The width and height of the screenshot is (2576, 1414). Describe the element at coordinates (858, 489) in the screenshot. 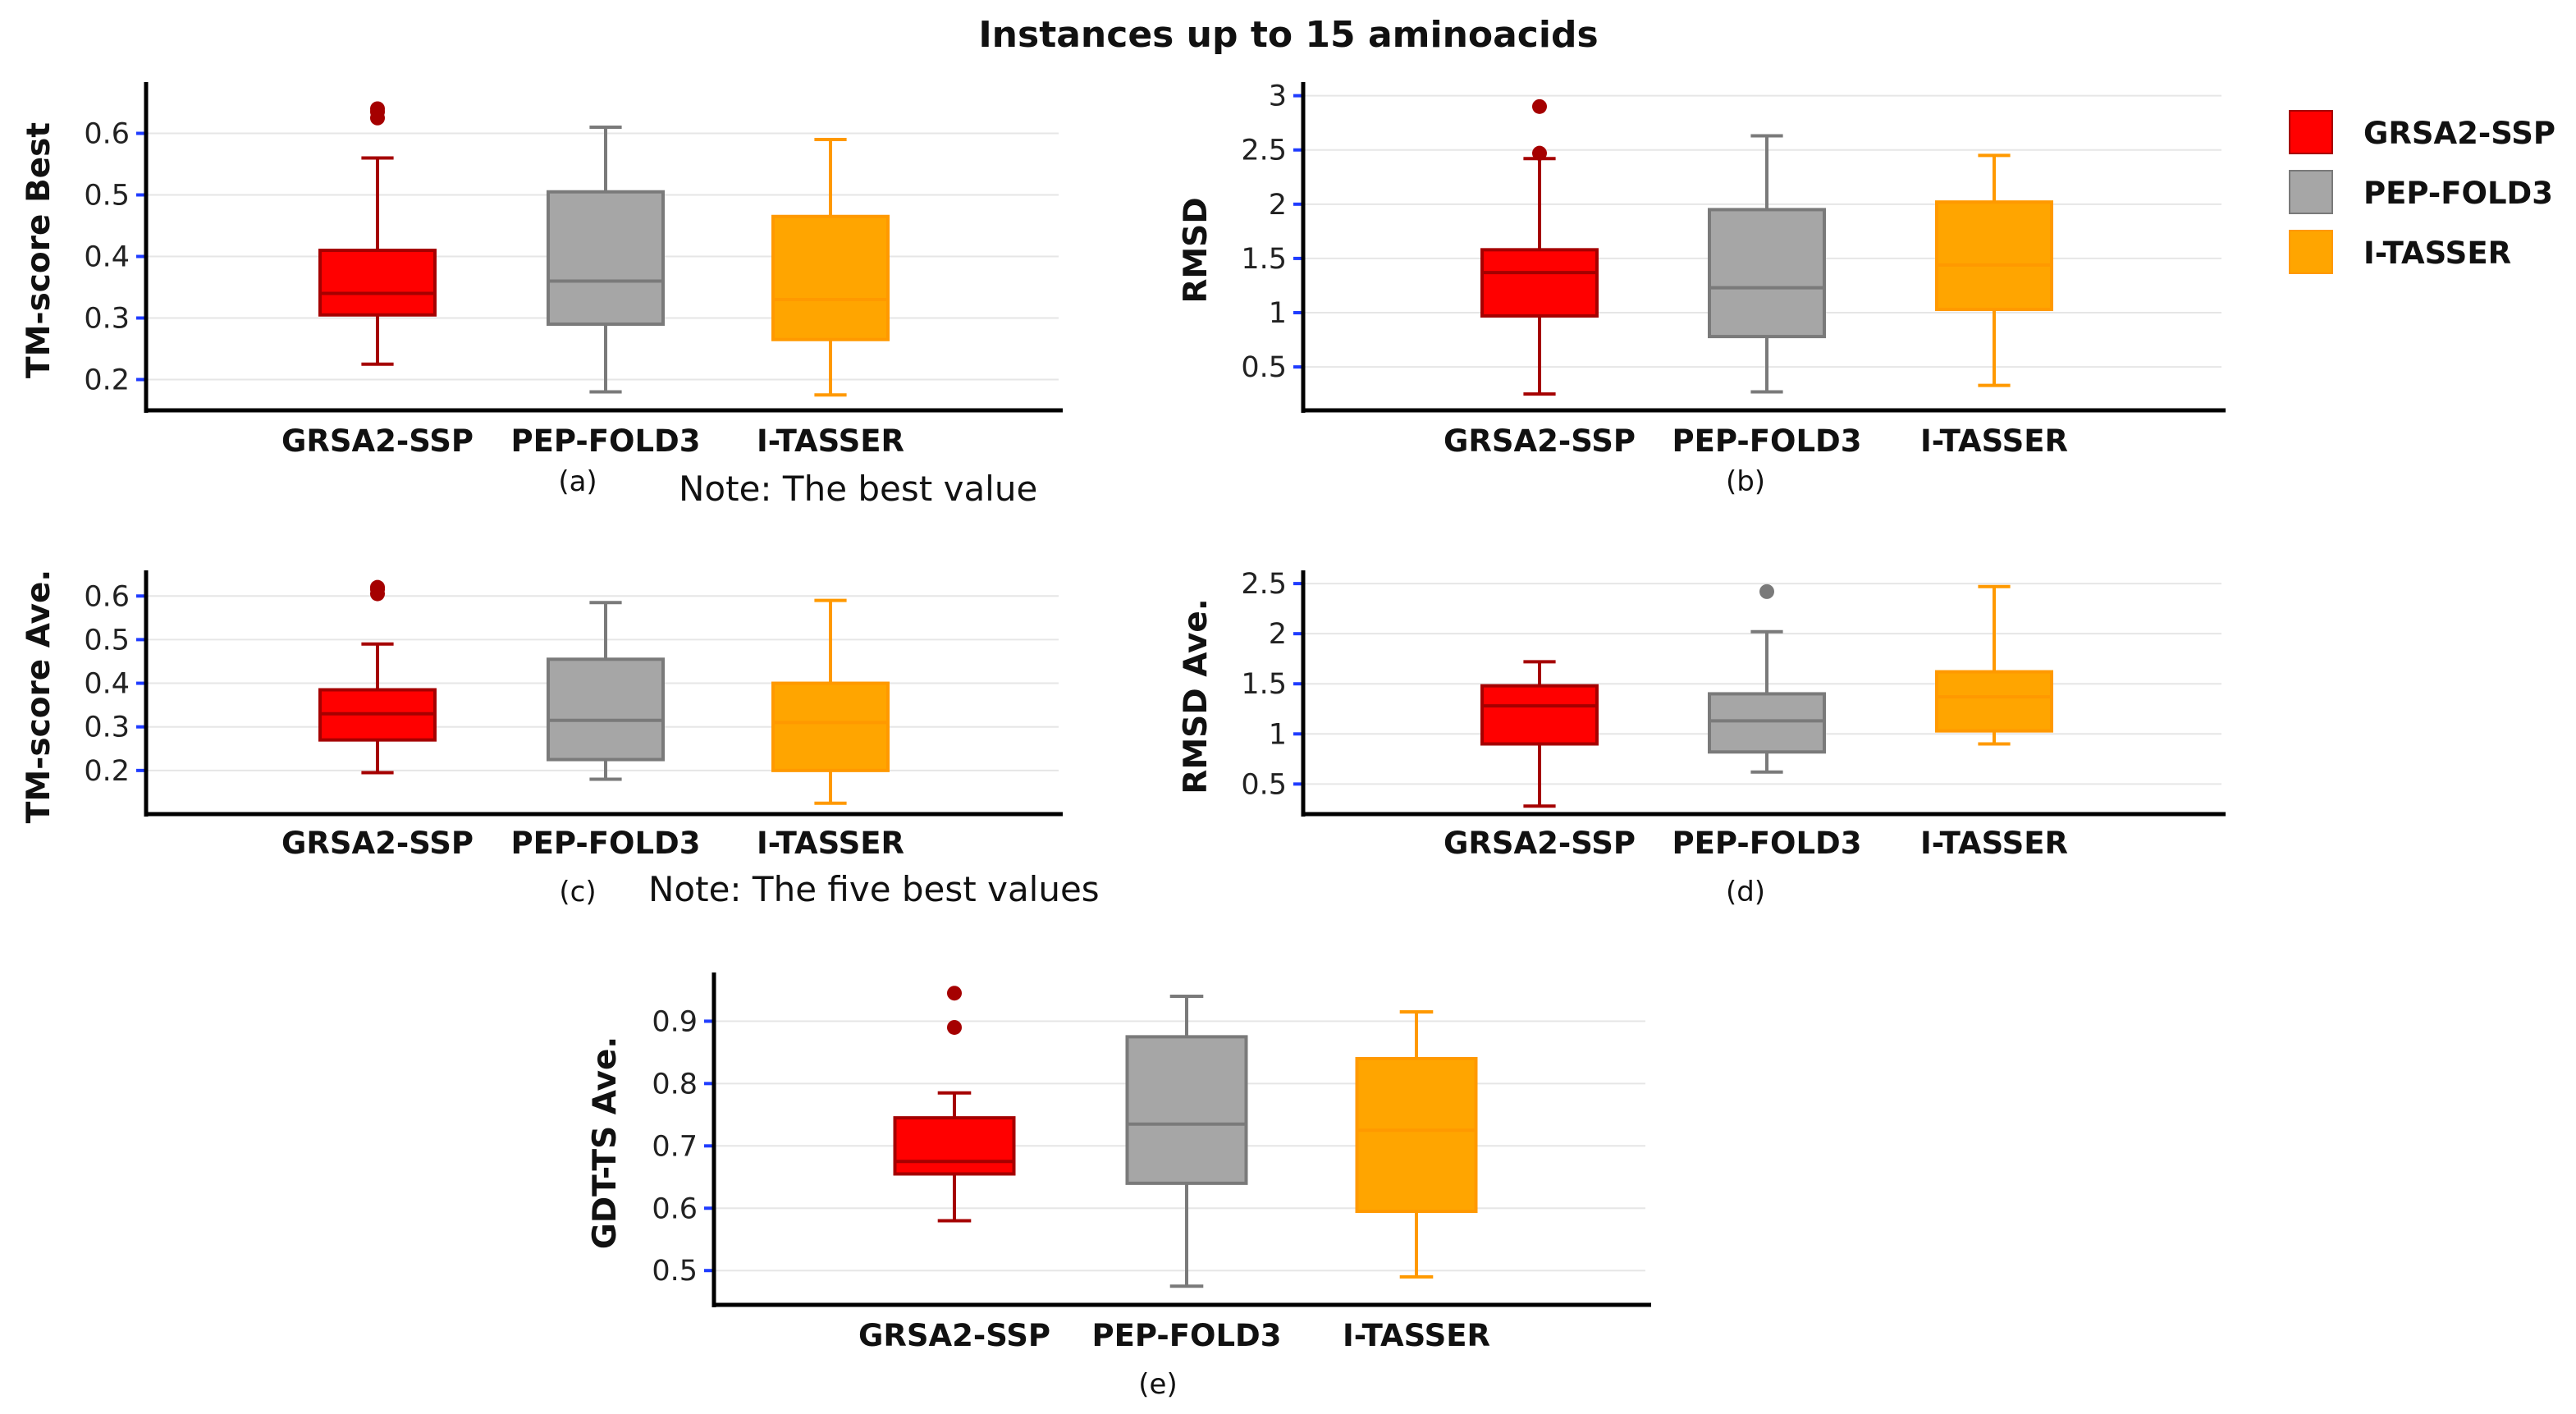

I see `note-best-value: Note: The best value` at that location.